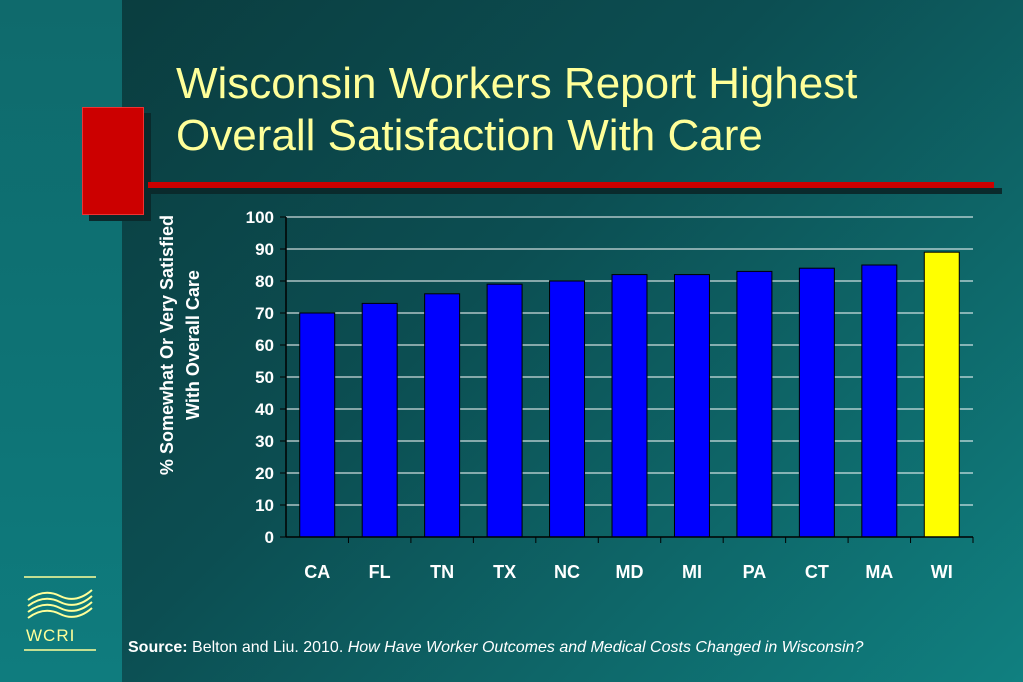 The image size is (1023, 682). I want to click on x-tick-label: MI, so click(692, 572).